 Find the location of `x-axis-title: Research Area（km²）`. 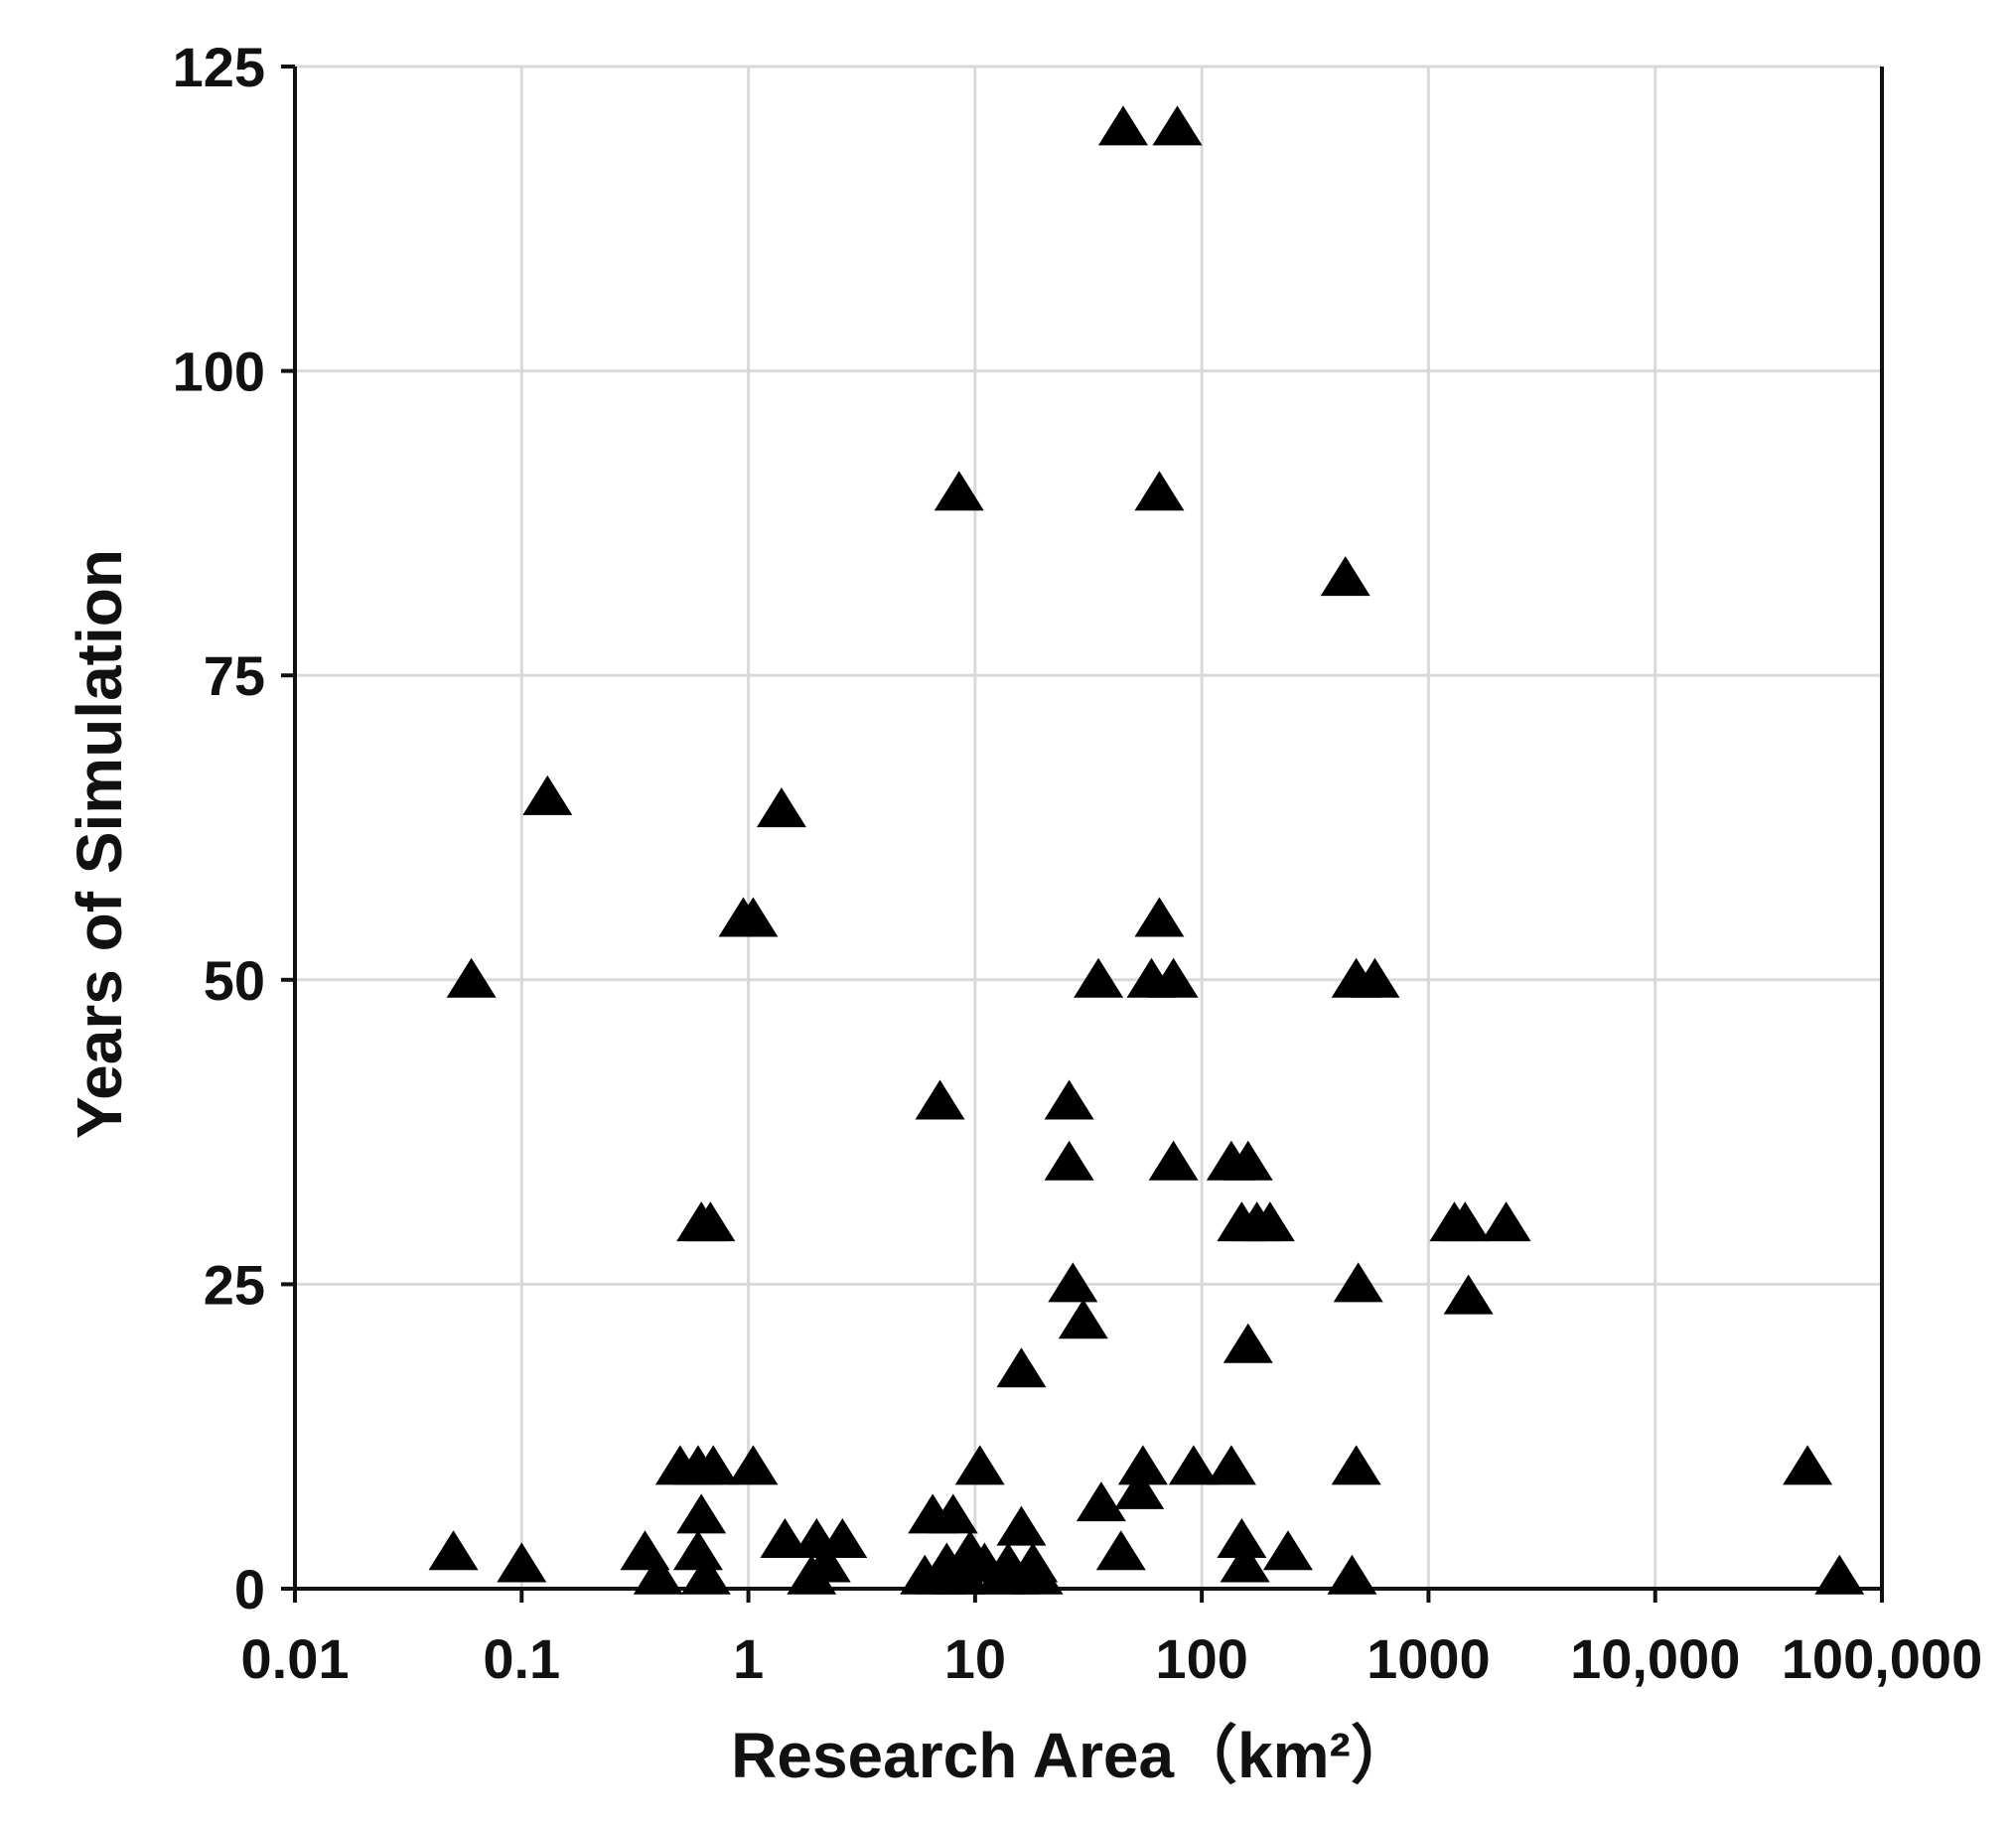

x-axis-title: Research Area（km²） is located at coordinates (1072, 1755).